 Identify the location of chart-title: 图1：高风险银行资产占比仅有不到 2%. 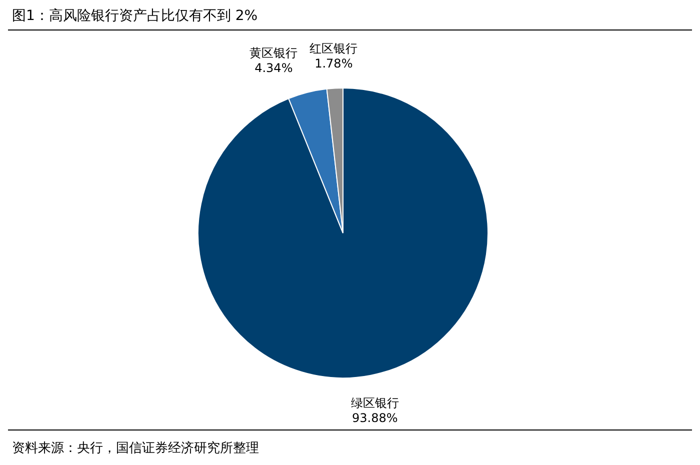
(135, 16).